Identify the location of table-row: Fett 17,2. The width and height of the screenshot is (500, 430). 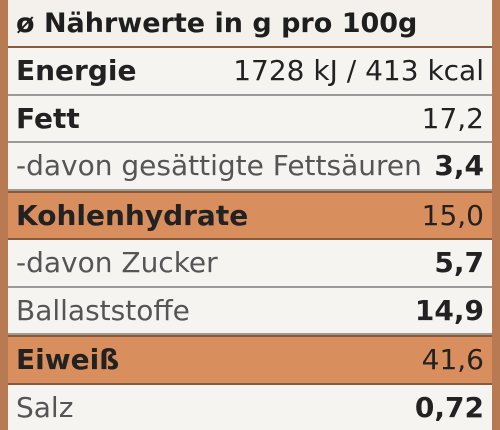
(250, 119).